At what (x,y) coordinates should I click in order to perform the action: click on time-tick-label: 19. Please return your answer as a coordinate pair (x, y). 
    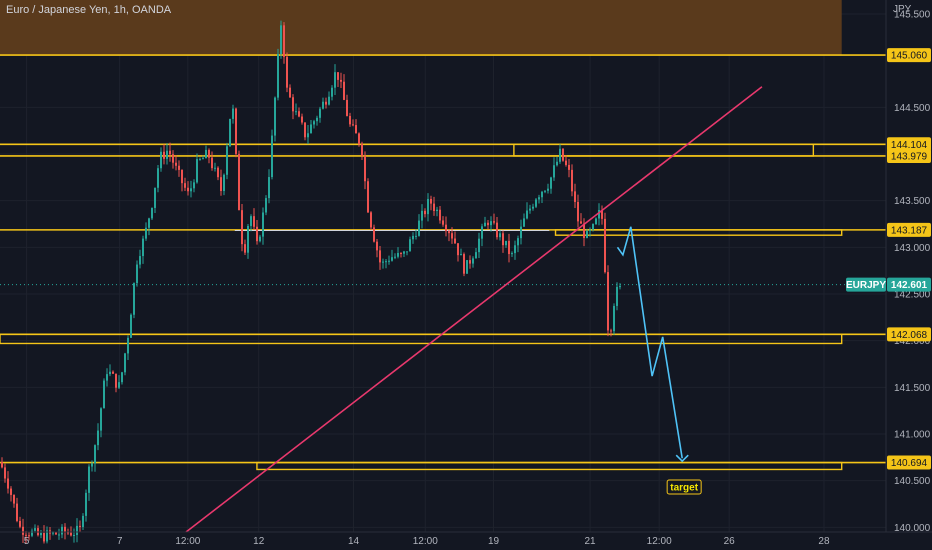
    Looking at the image, I should click on (494, 541).